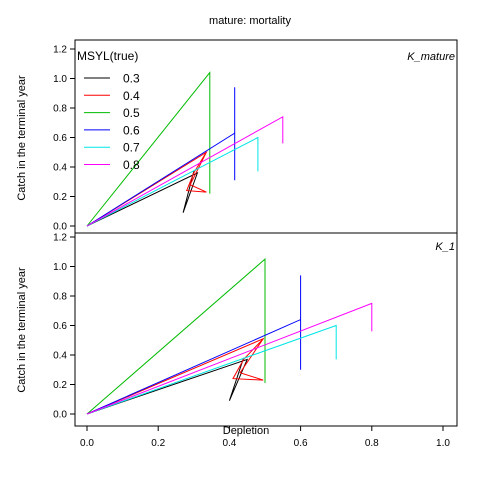  What do you see at coordinates (107, 56) in the screenshot?
I see `legend-title: MSYL(true)` at bounding box center [107, 56].